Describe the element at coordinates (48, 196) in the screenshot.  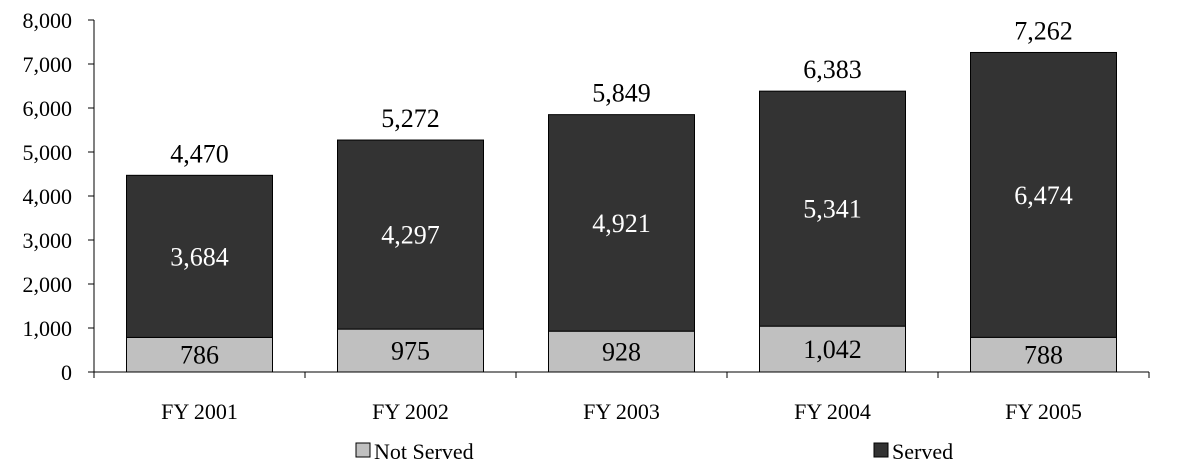
I see `y-tick-label: 4,000` at that location.